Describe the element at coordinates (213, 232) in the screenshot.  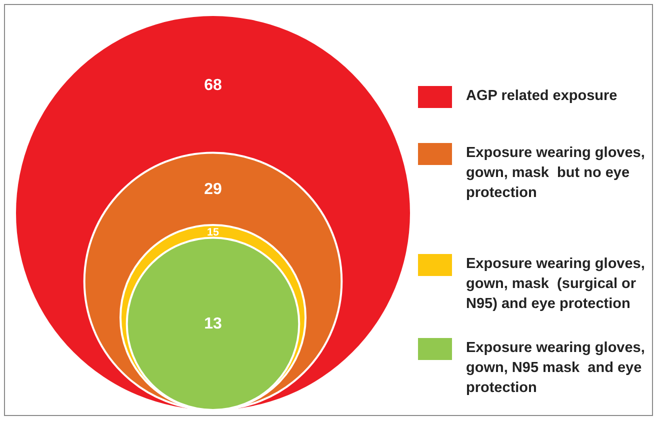
I see `data-label: 15` at that location.